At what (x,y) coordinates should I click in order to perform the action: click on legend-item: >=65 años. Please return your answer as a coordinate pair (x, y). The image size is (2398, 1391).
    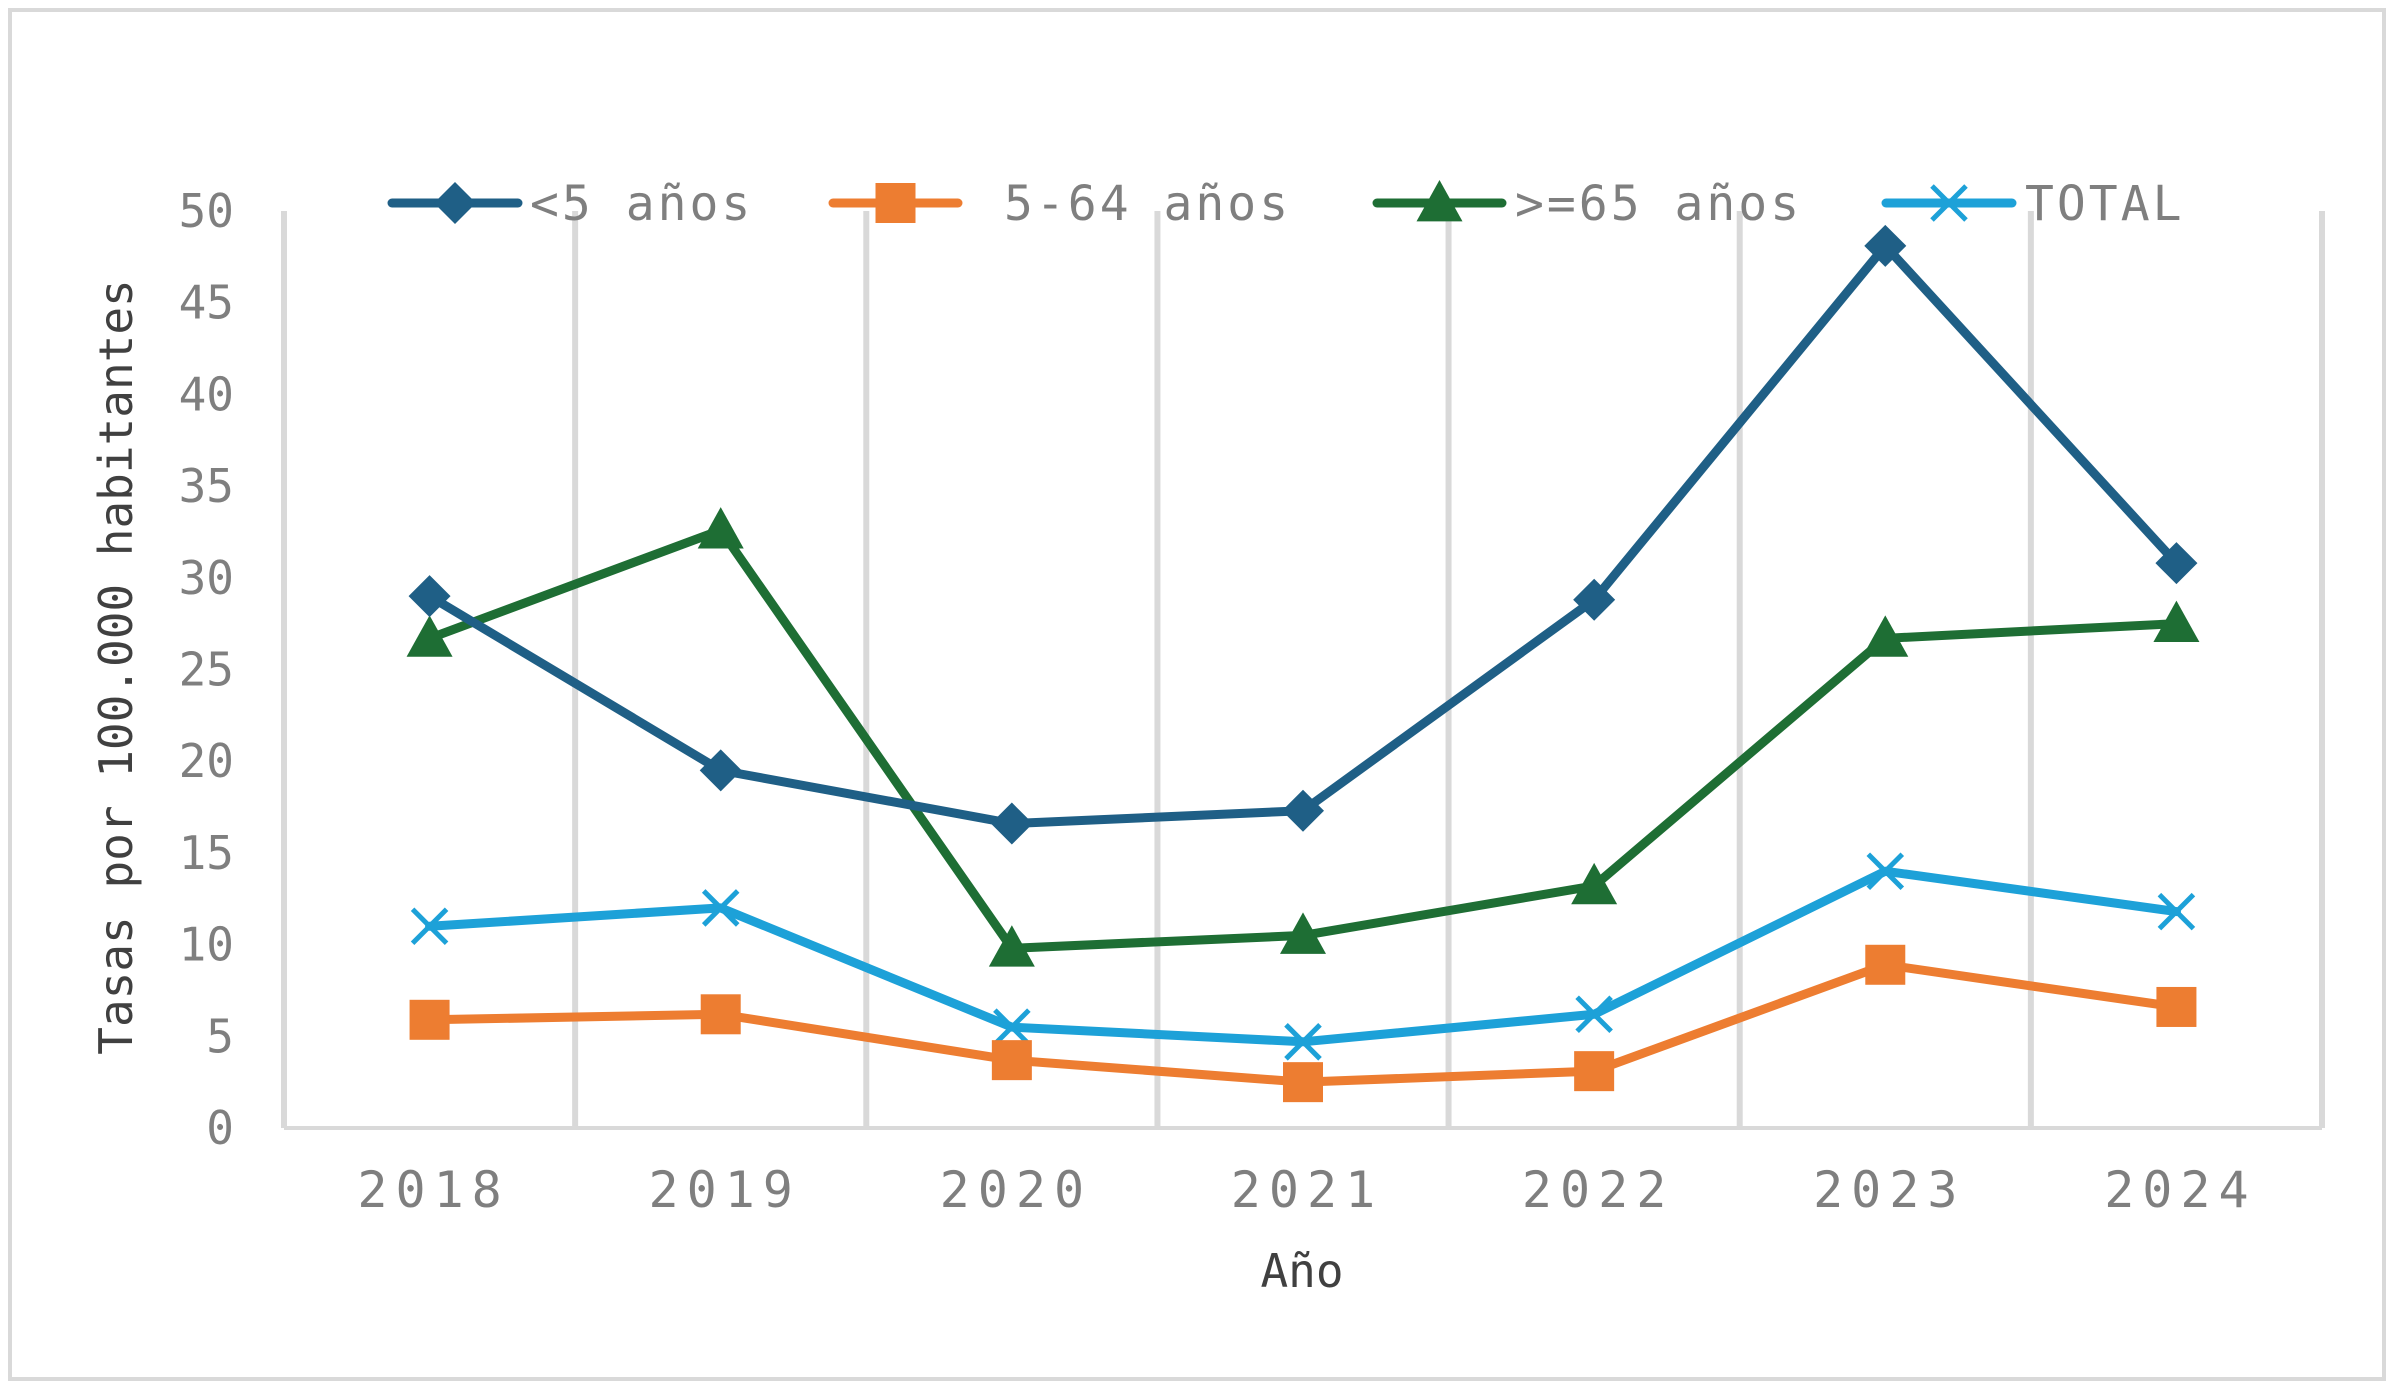
    Looking at the image, I should click on (1587, 204).